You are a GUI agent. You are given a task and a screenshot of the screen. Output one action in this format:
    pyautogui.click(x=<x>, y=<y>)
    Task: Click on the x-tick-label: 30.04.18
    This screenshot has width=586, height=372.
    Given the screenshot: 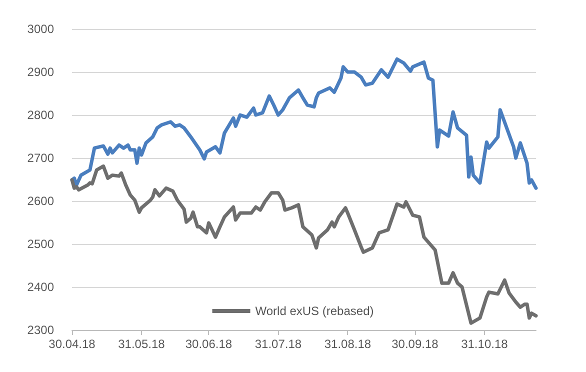 What is the action you would take?
    pyautogui.click(x=72, y=344)
    